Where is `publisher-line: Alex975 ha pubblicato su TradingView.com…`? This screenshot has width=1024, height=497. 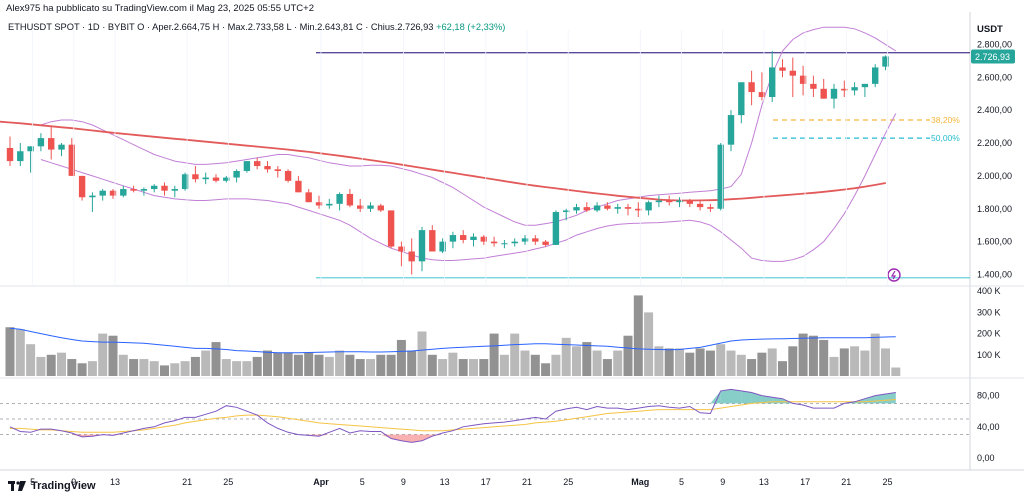
publisher-line: Alex975 ha pubblicato su TradingView.com… is located at coordinates (160, 8).